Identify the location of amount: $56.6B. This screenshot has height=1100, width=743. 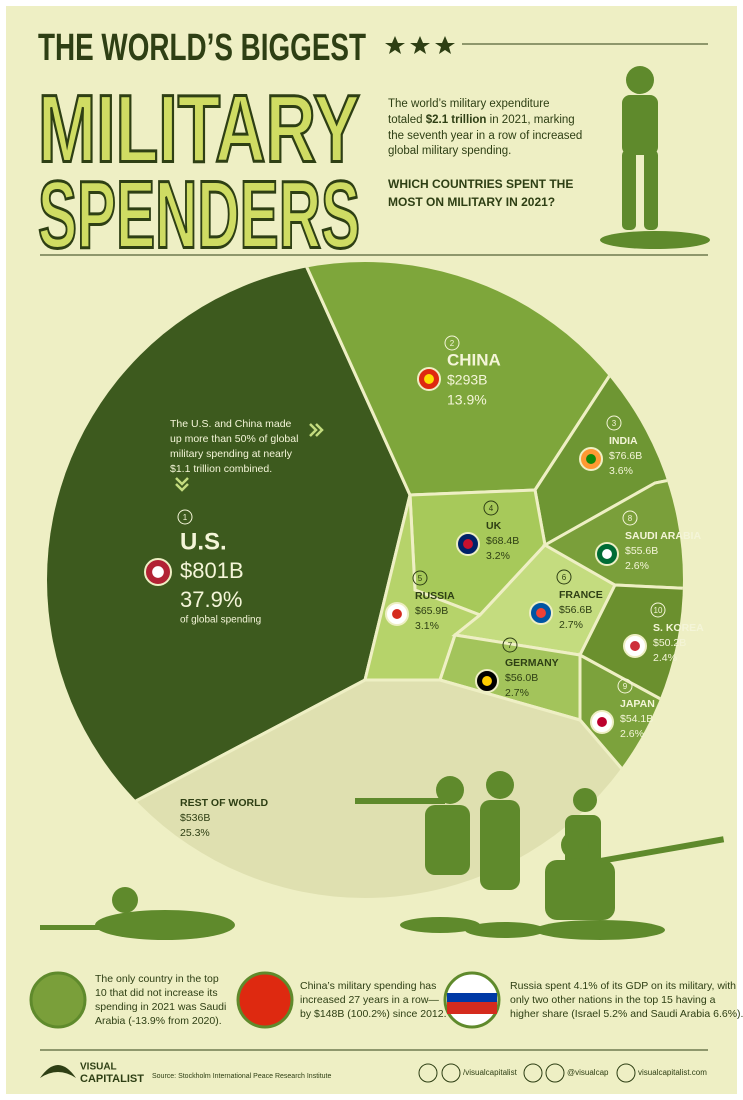
(575, 610).